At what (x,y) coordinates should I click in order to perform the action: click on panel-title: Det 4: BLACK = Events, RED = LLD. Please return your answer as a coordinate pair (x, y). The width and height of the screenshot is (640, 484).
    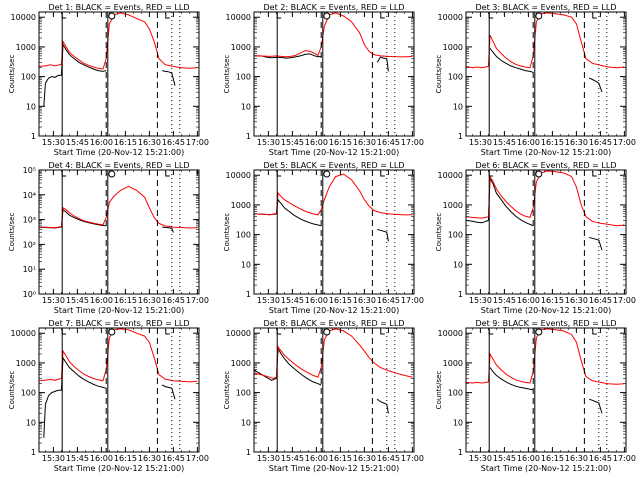
    Looking at the image, I should click on (119, 165).